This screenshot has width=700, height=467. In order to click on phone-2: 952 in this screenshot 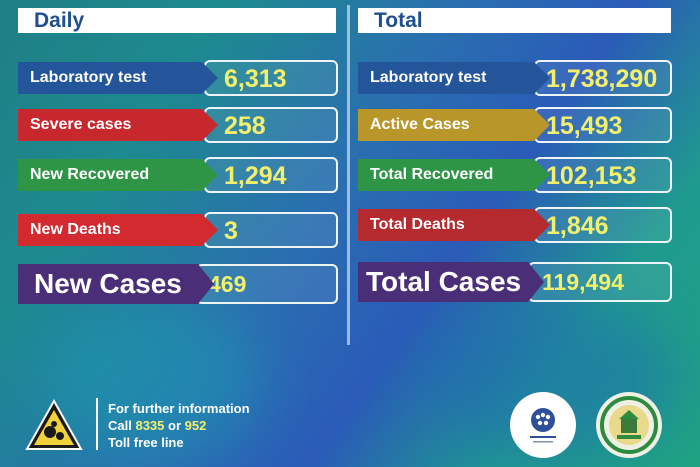, I will do `click(195, 425)`.